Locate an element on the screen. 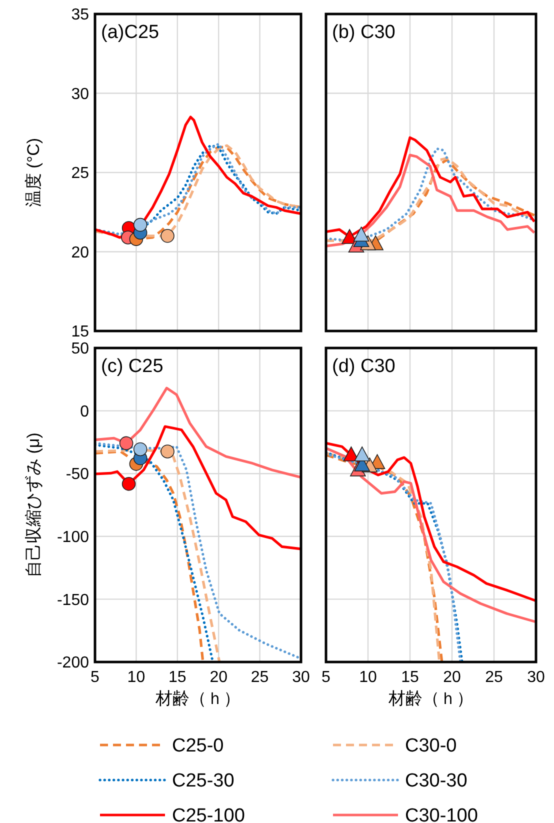 This screenshot has width=554, height=823. y-axis-title: 温度 (°C) is located at coordinates (33, 173).